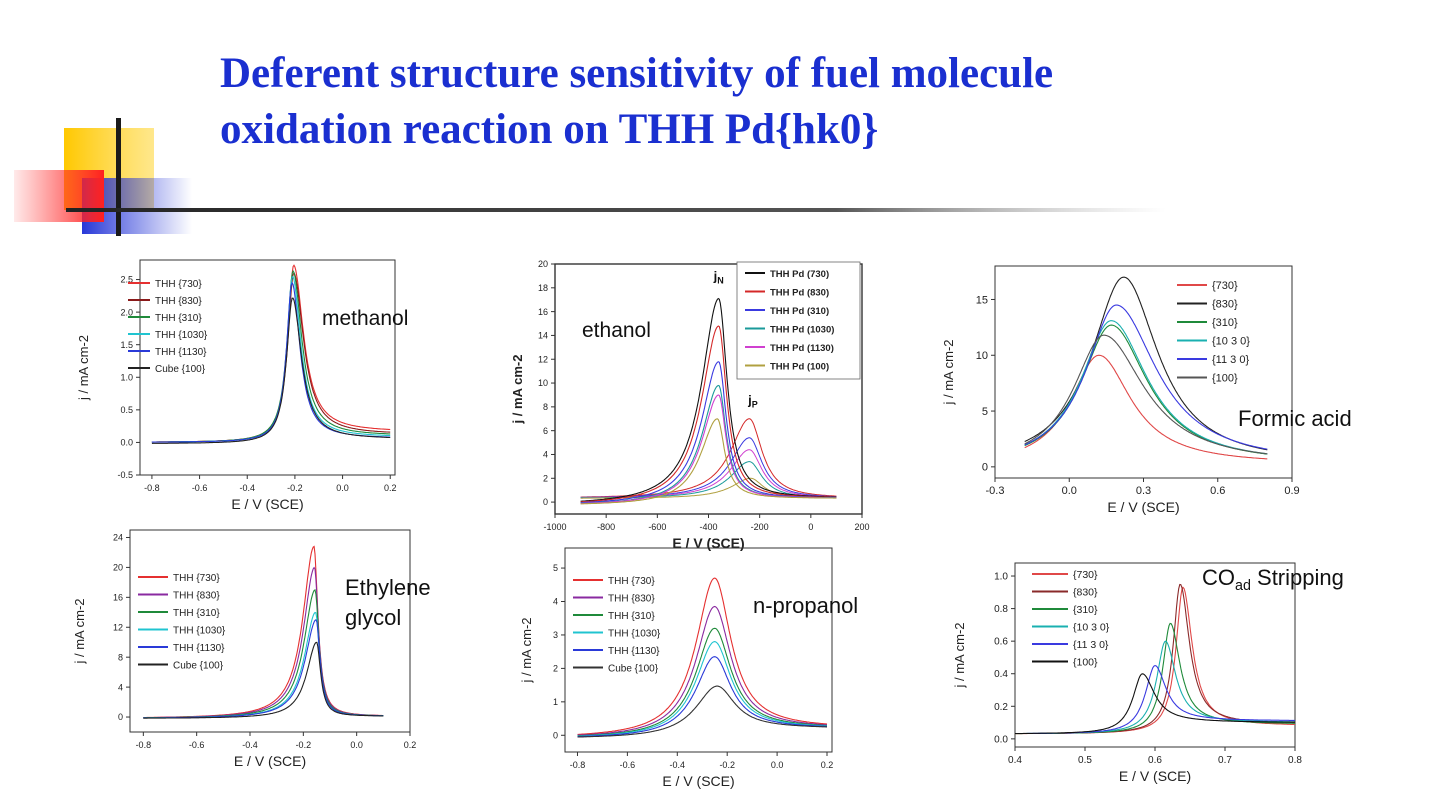 The height and width of the screenshot is (807, 1434). I want to click on legend-box, so click(798, 320).